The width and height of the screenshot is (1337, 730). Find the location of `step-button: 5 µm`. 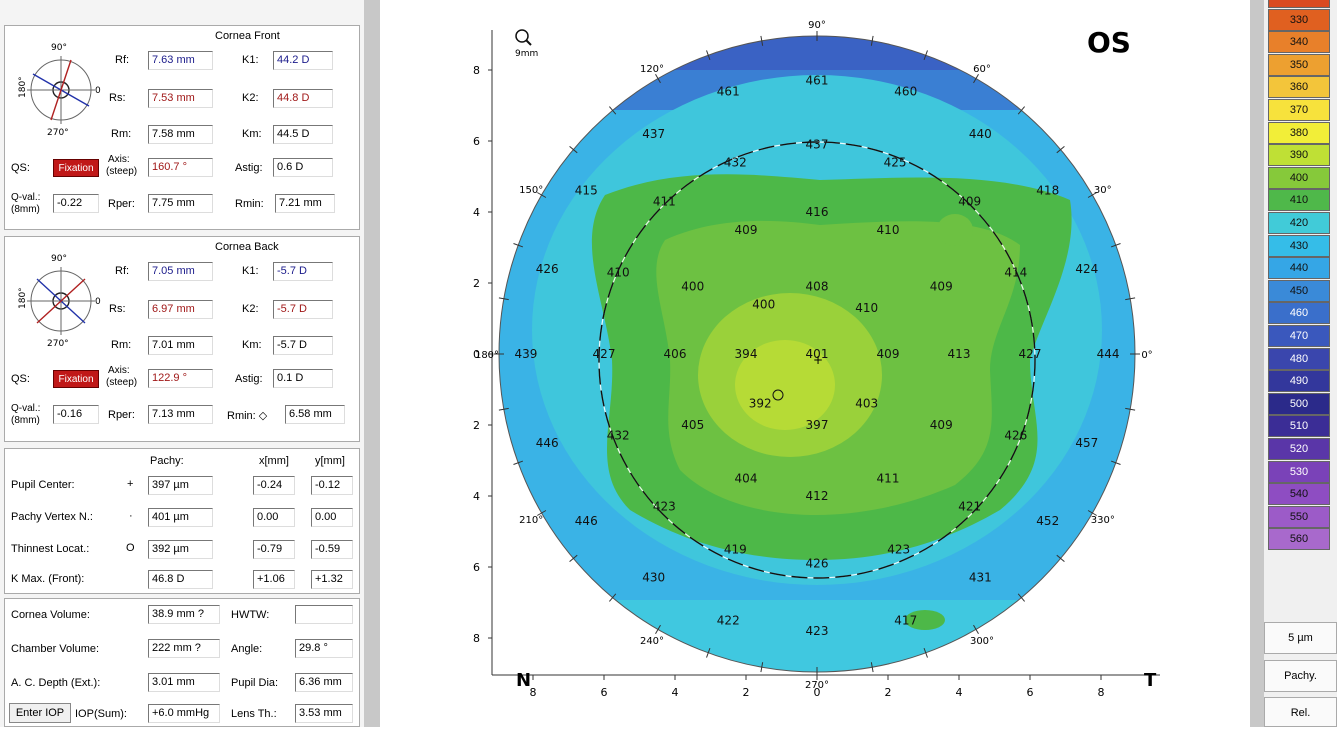

step-button: 5 µm is located at coordinates (1300, 638).